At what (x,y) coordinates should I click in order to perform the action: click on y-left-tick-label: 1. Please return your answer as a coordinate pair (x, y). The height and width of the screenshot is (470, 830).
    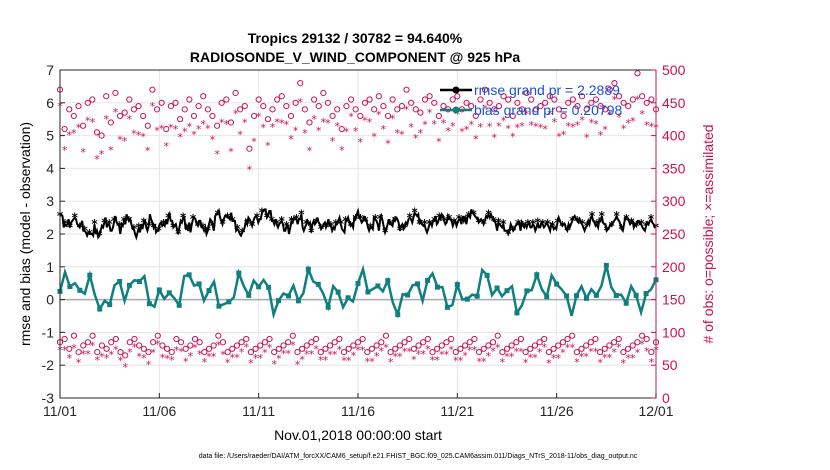
    Looking at the image, I should click on (50, 267).